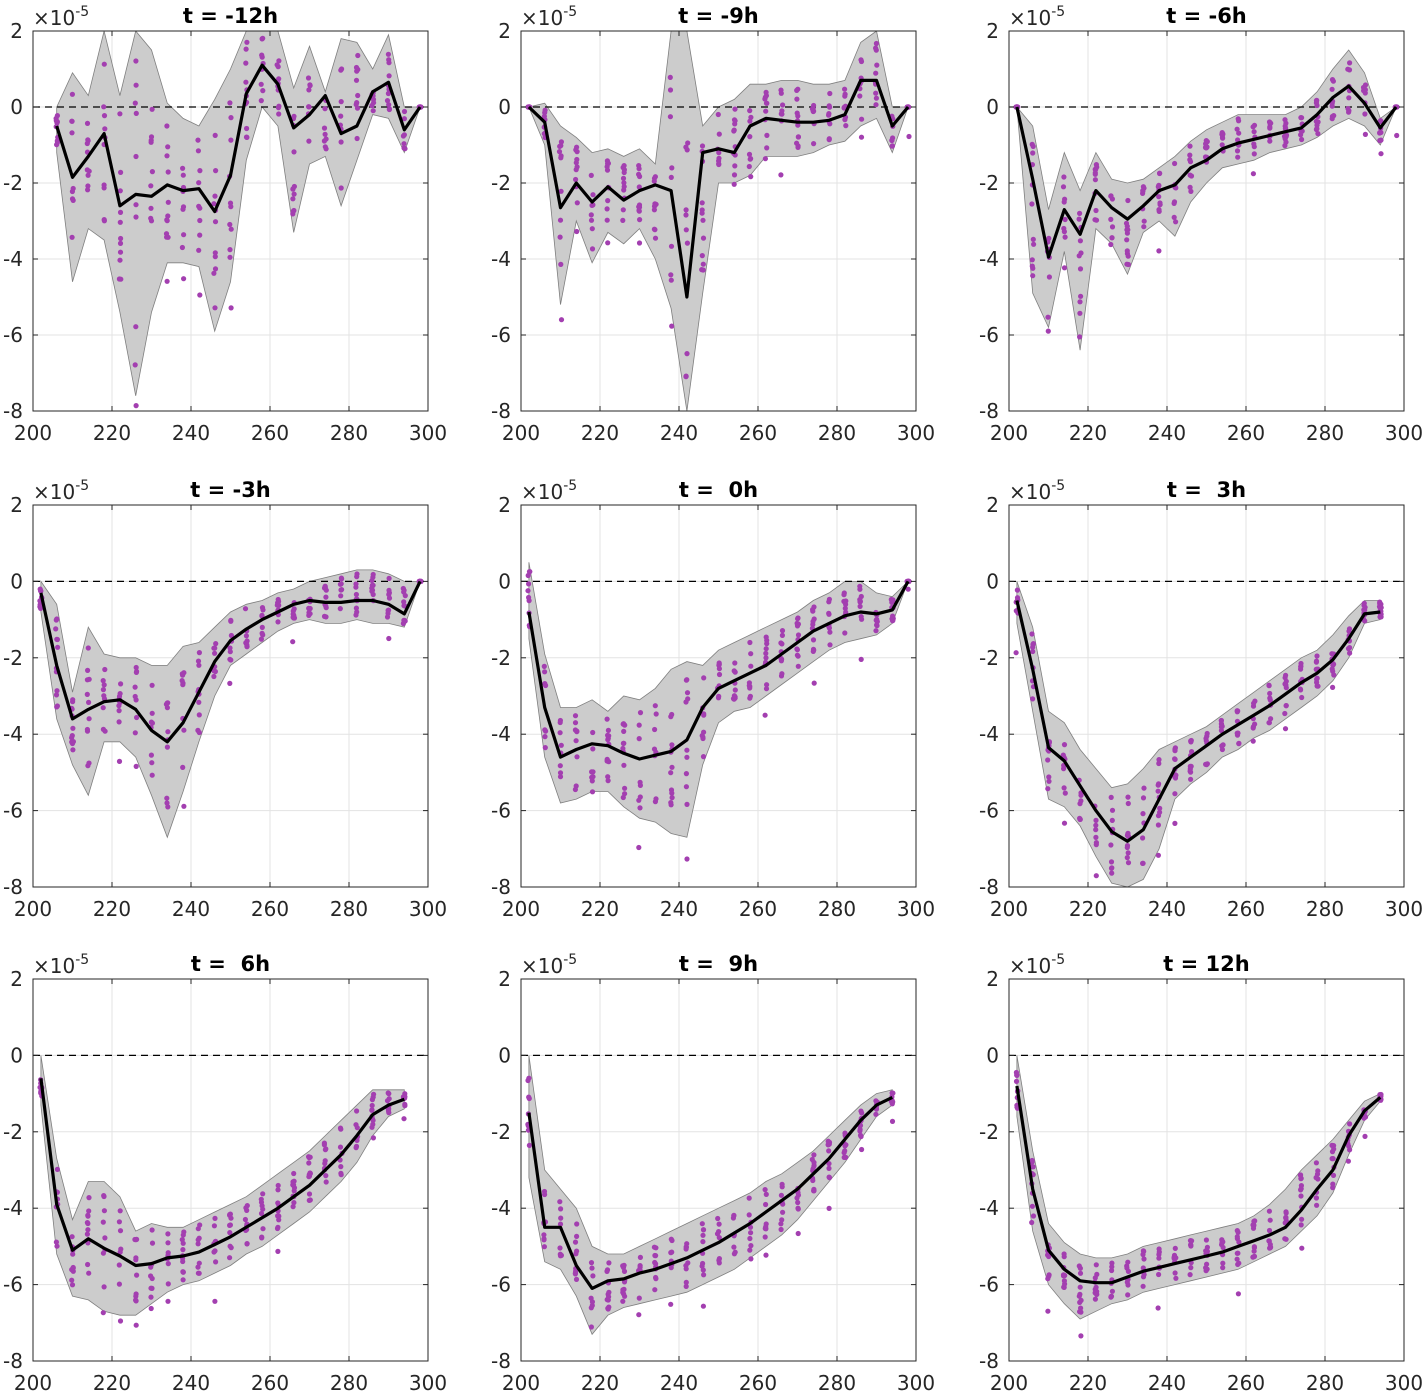 Image resolution: width=1428 pixels, height=1393 pixels. Describe the element at coordinates (1206, 964) in the screenshot. I see `panel-title: t = 12h` at that location.